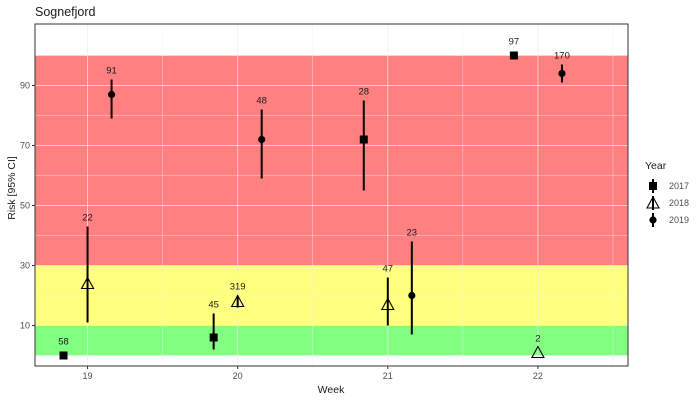 This screenshot has width=700, height=400. Describe the element at coordinates (238, 376) in the screenshot. I see `x-tick-label: 20` at that location.